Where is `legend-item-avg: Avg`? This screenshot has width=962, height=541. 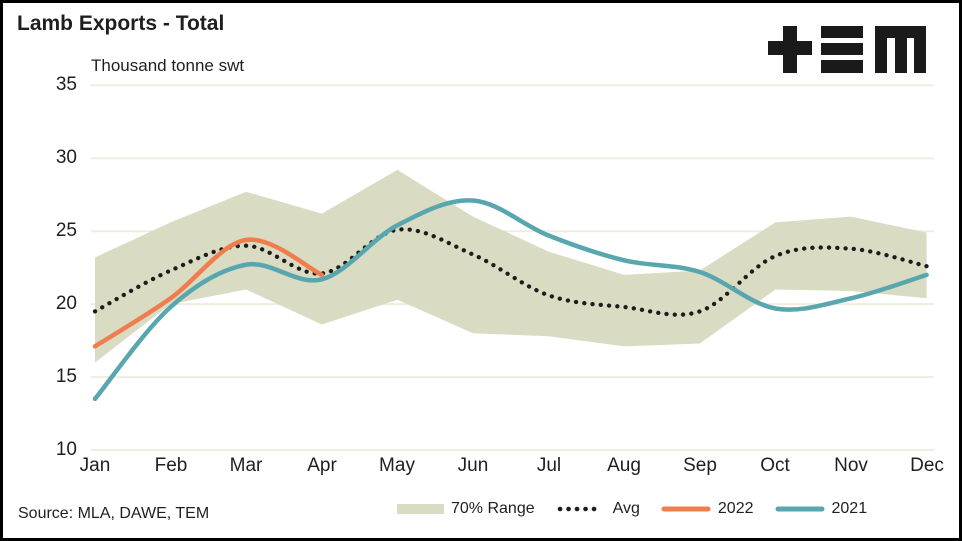 legend-item-avg: Avg is located at coordinates (598, 509).